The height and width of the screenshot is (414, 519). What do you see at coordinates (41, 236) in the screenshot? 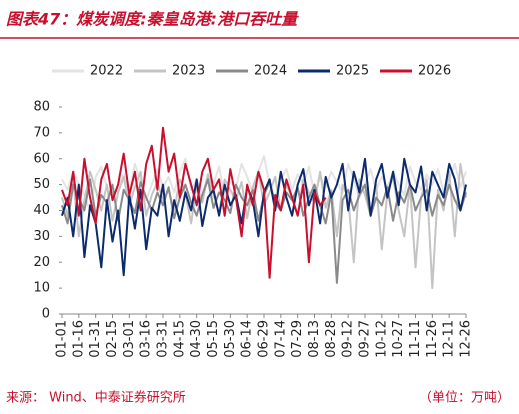
I see `y-tick-label: 30` at bounding box center [41, 236].